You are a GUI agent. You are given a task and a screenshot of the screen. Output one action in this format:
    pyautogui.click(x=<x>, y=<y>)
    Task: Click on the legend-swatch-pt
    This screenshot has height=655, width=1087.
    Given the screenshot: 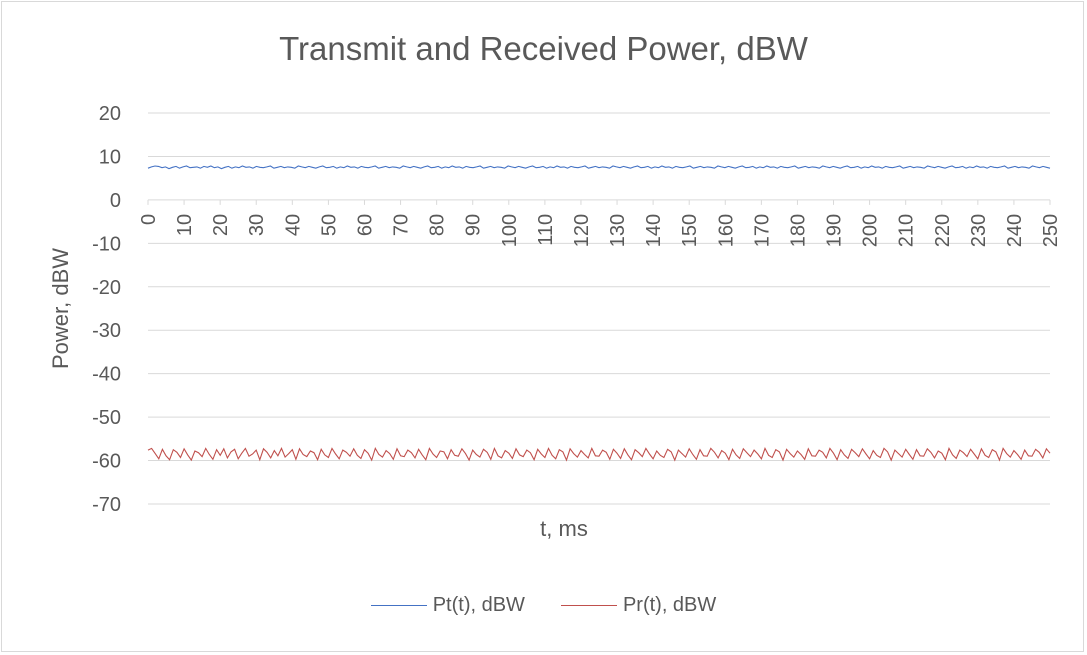 What is the action you would take?
    pyautogui.click(x=398, y=605)
    